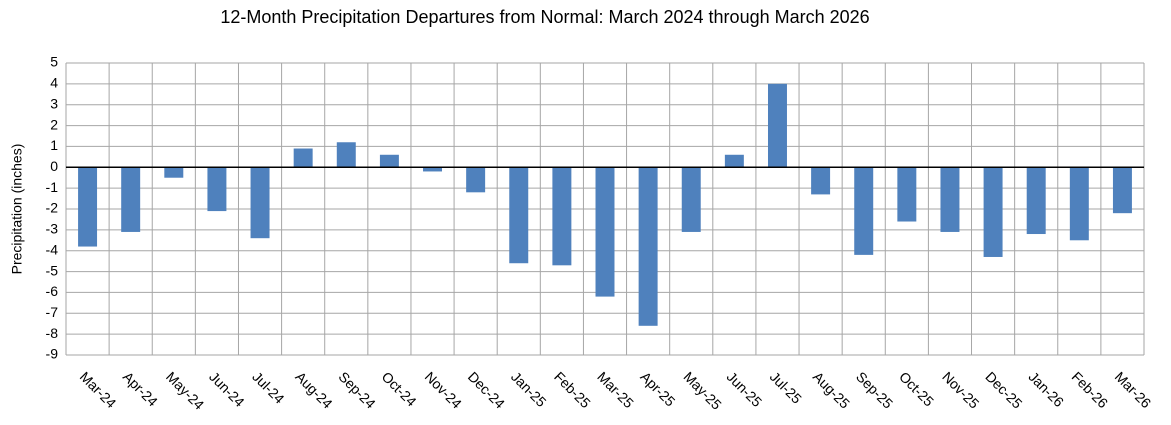 The image size is (1171, 425). What do you see at coordinates (52, 333) in the screenshot?
I see `y-tick-label: -8` at bounding box center [52, 333].